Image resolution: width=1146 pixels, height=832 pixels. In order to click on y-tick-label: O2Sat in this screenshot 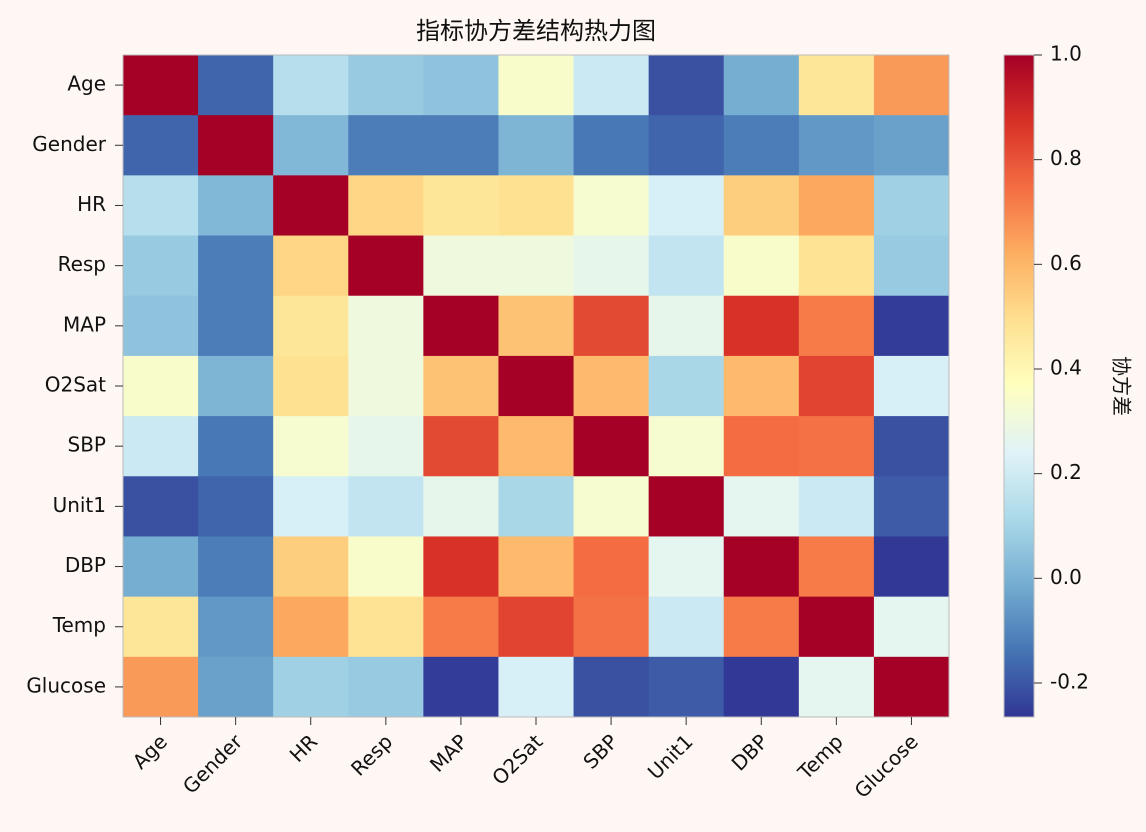, I will do `click(75, 385)`.